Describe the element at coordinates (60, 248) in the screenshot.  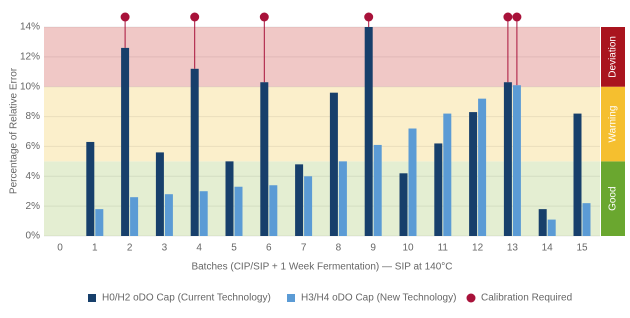
I see `x-tick-label: 0` at that location.